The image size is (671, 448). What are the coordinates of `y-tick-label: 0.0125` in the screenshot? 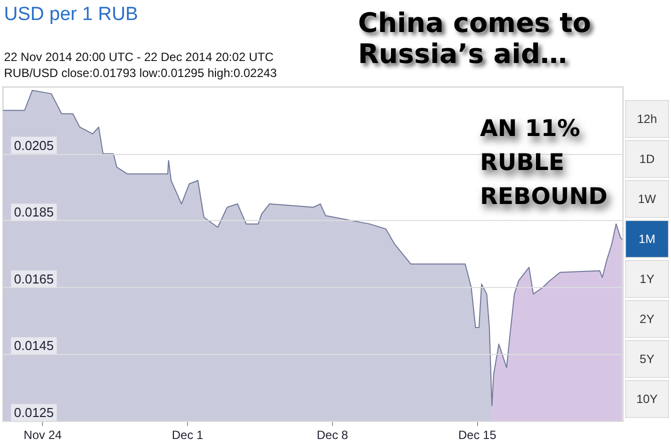 It's located at (34, 412).